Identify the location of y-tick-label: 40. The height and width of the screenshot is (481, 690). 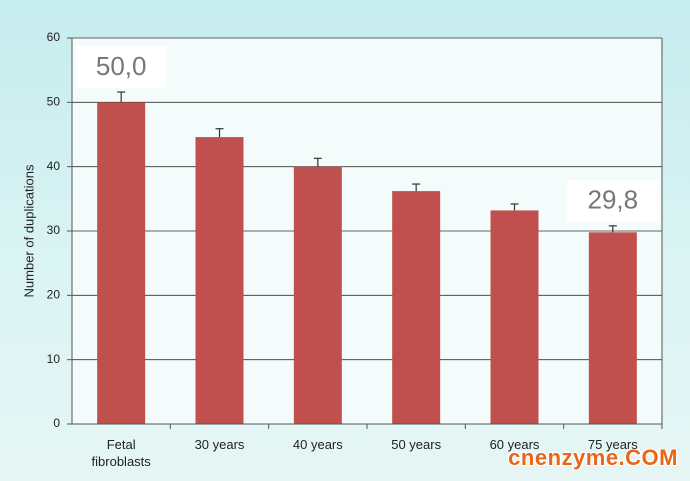
(54, 166).